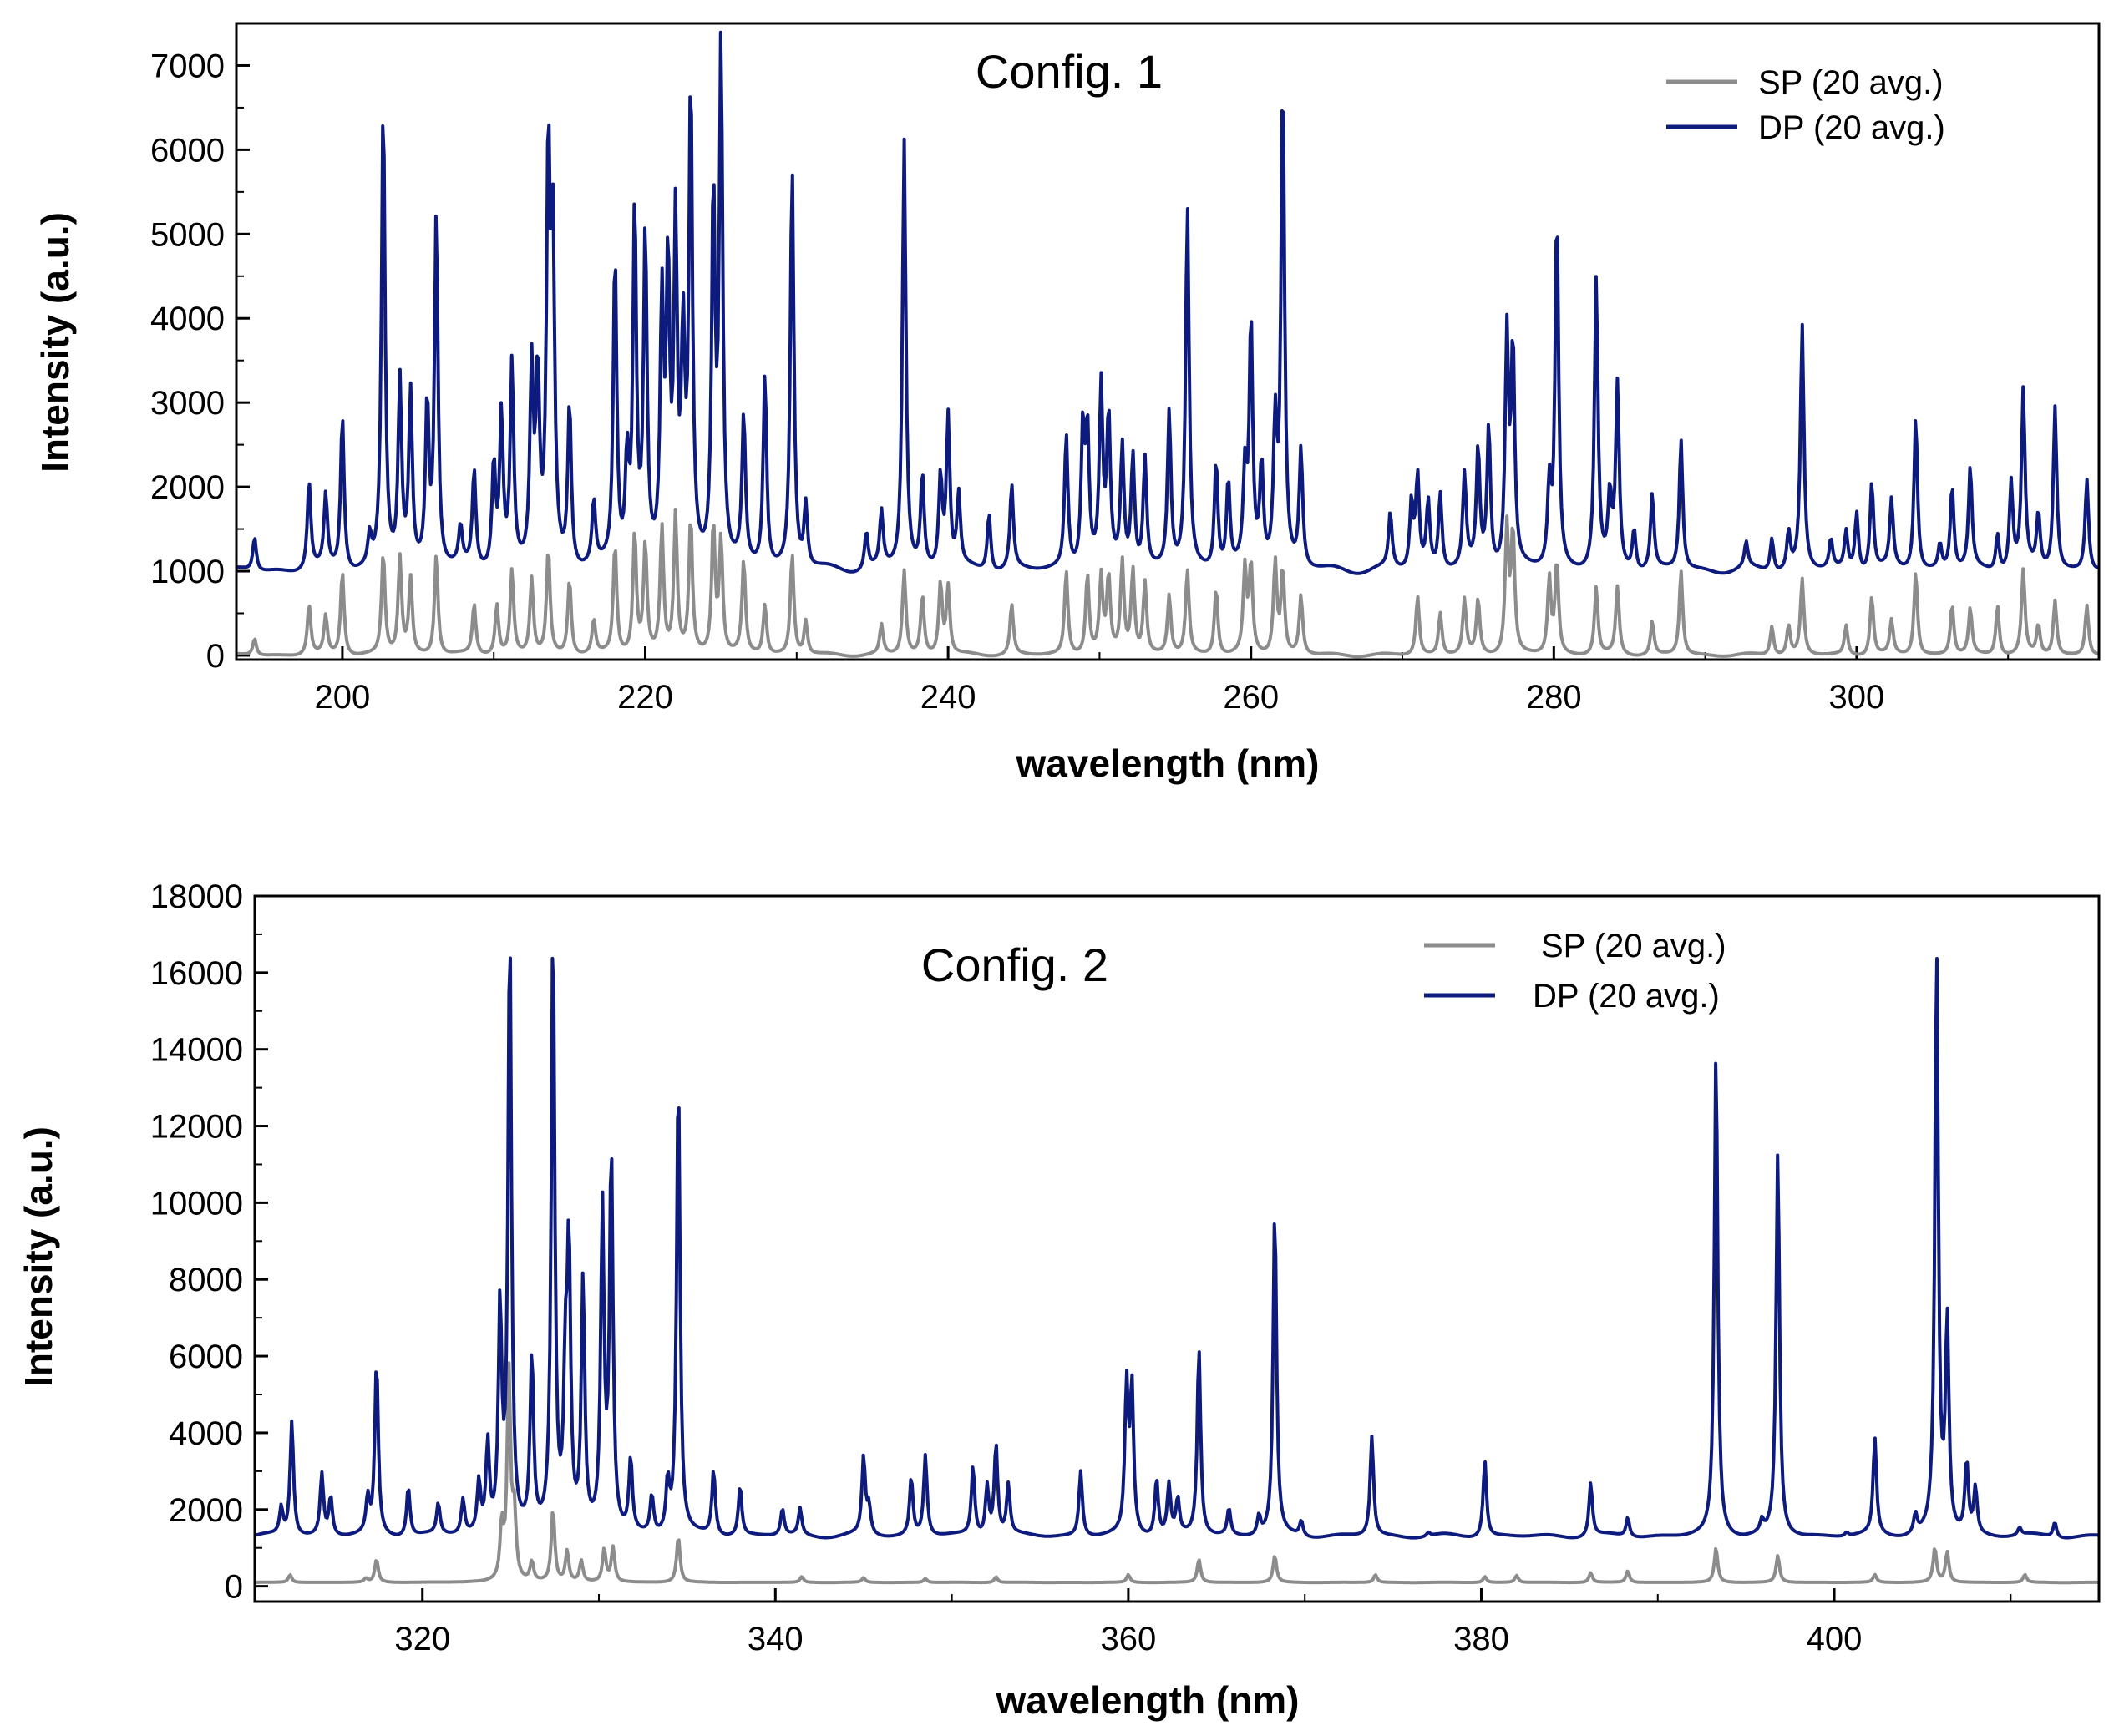 The height and width of the screenshot is (1736, 2114). What do you see at coordinates (1626, 996) in the screenshot?
I see `panel-2-legend-dp-label: DP (20 avg.)` at bounding box center [1626, 996].